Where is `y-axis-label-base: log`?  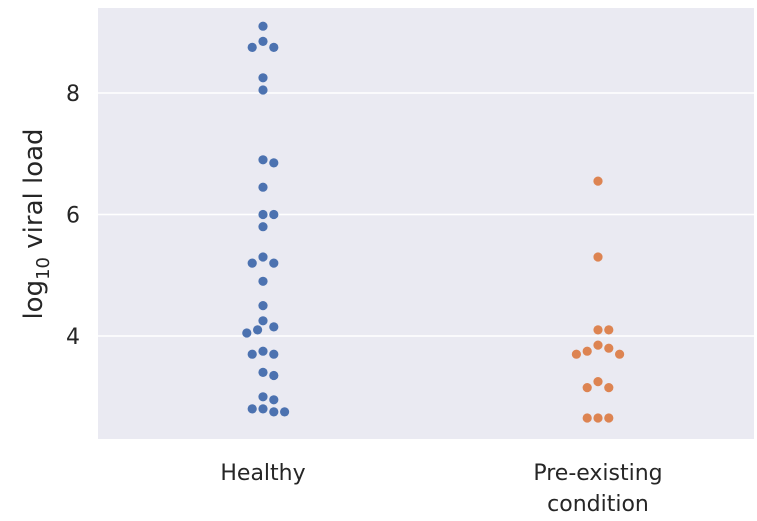
y-axis-label-base: log is located at coordinates (34, 300).